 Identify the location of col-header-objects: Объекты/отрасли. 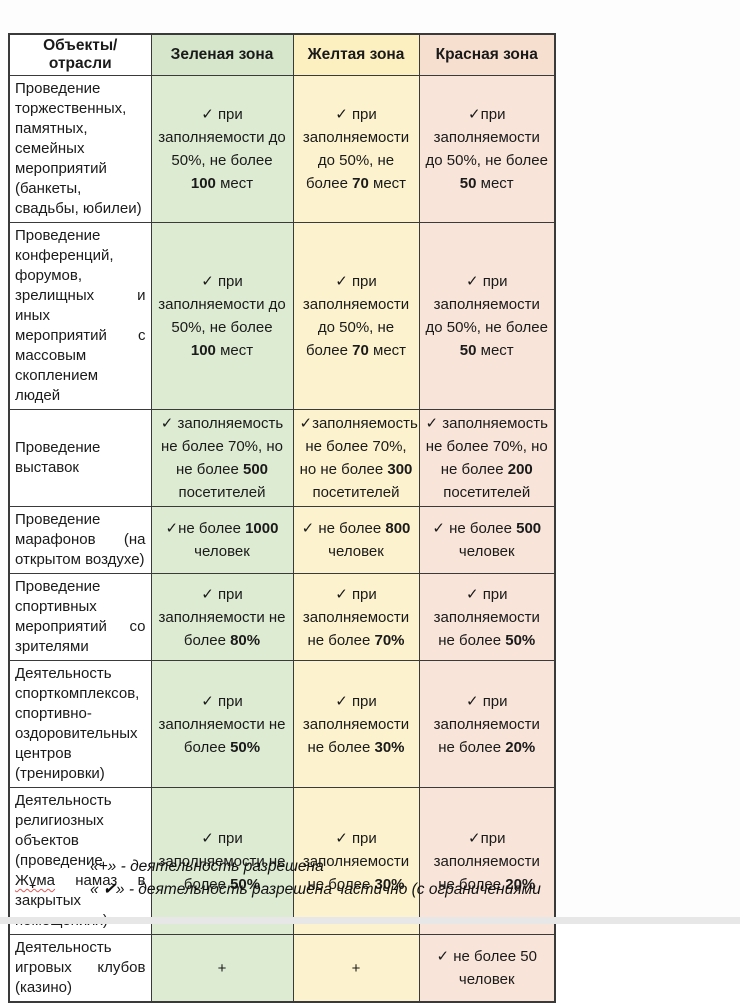
(80, 54).